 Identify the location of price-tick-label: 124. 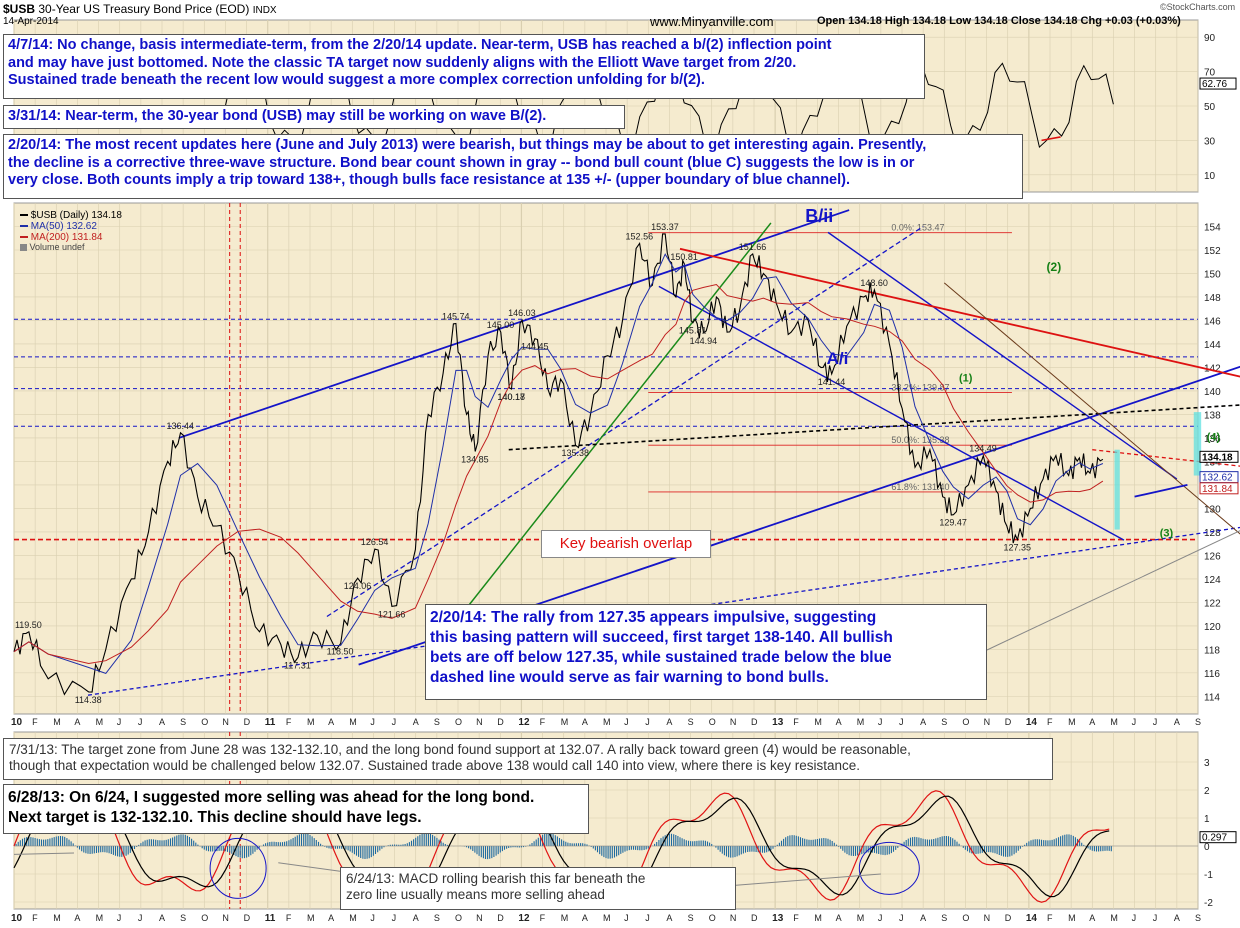
(1212, 580).